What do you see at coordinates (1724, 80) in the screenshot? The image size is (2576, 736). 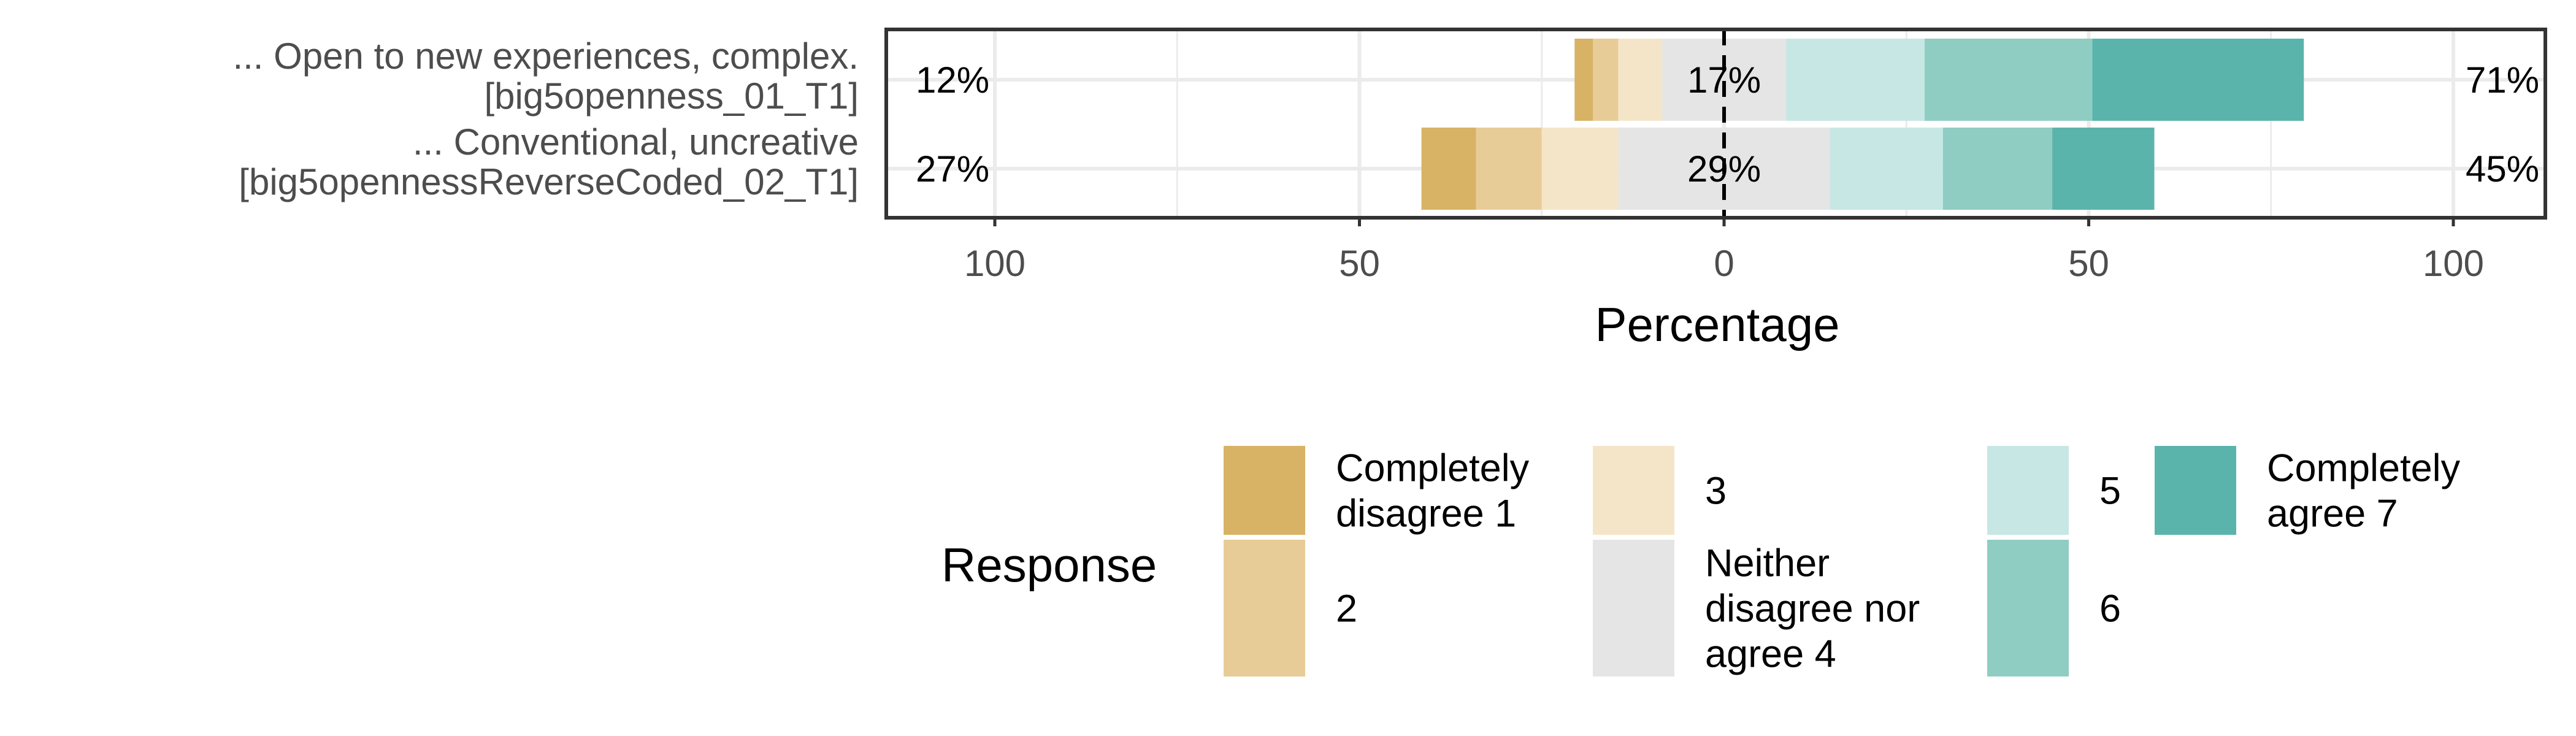 I see `center-label: 17%` at bounding box center [1724, 80].